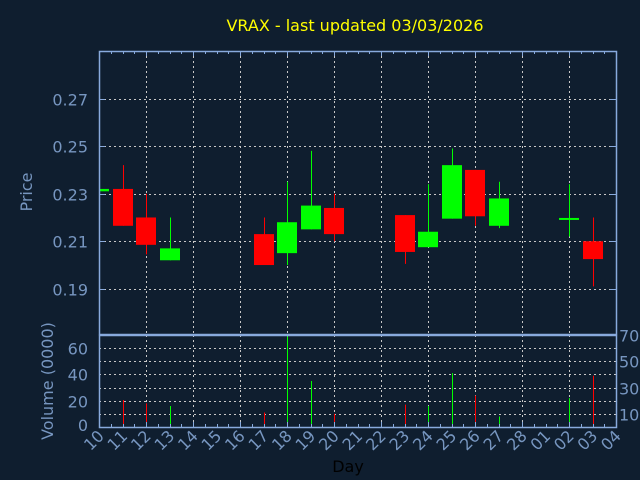 Image resolution: width=640 pixels, height=480 pixels. I want to click on volume-tick-label: 20, so click(78, 402).